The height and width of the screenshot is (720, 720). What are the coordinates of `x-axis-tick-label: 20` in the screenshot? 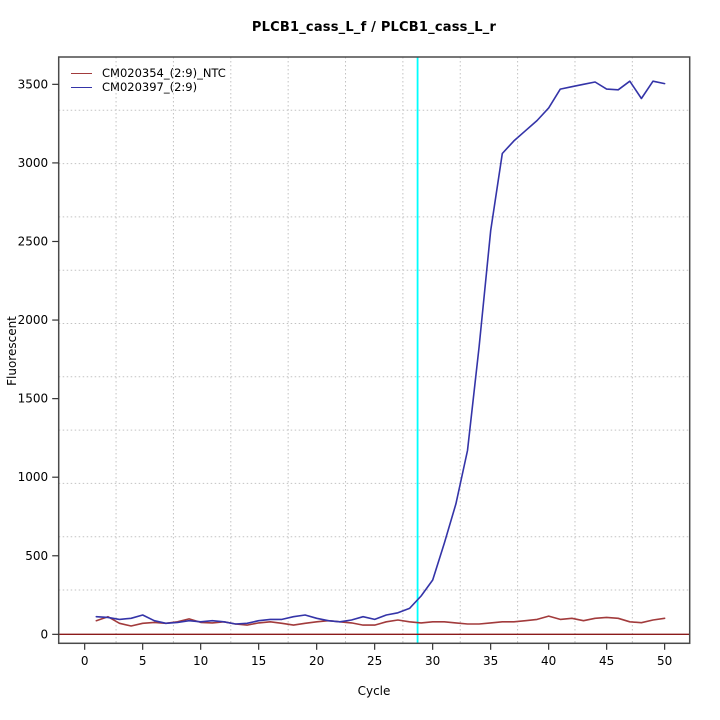 It's located at (316, 661).